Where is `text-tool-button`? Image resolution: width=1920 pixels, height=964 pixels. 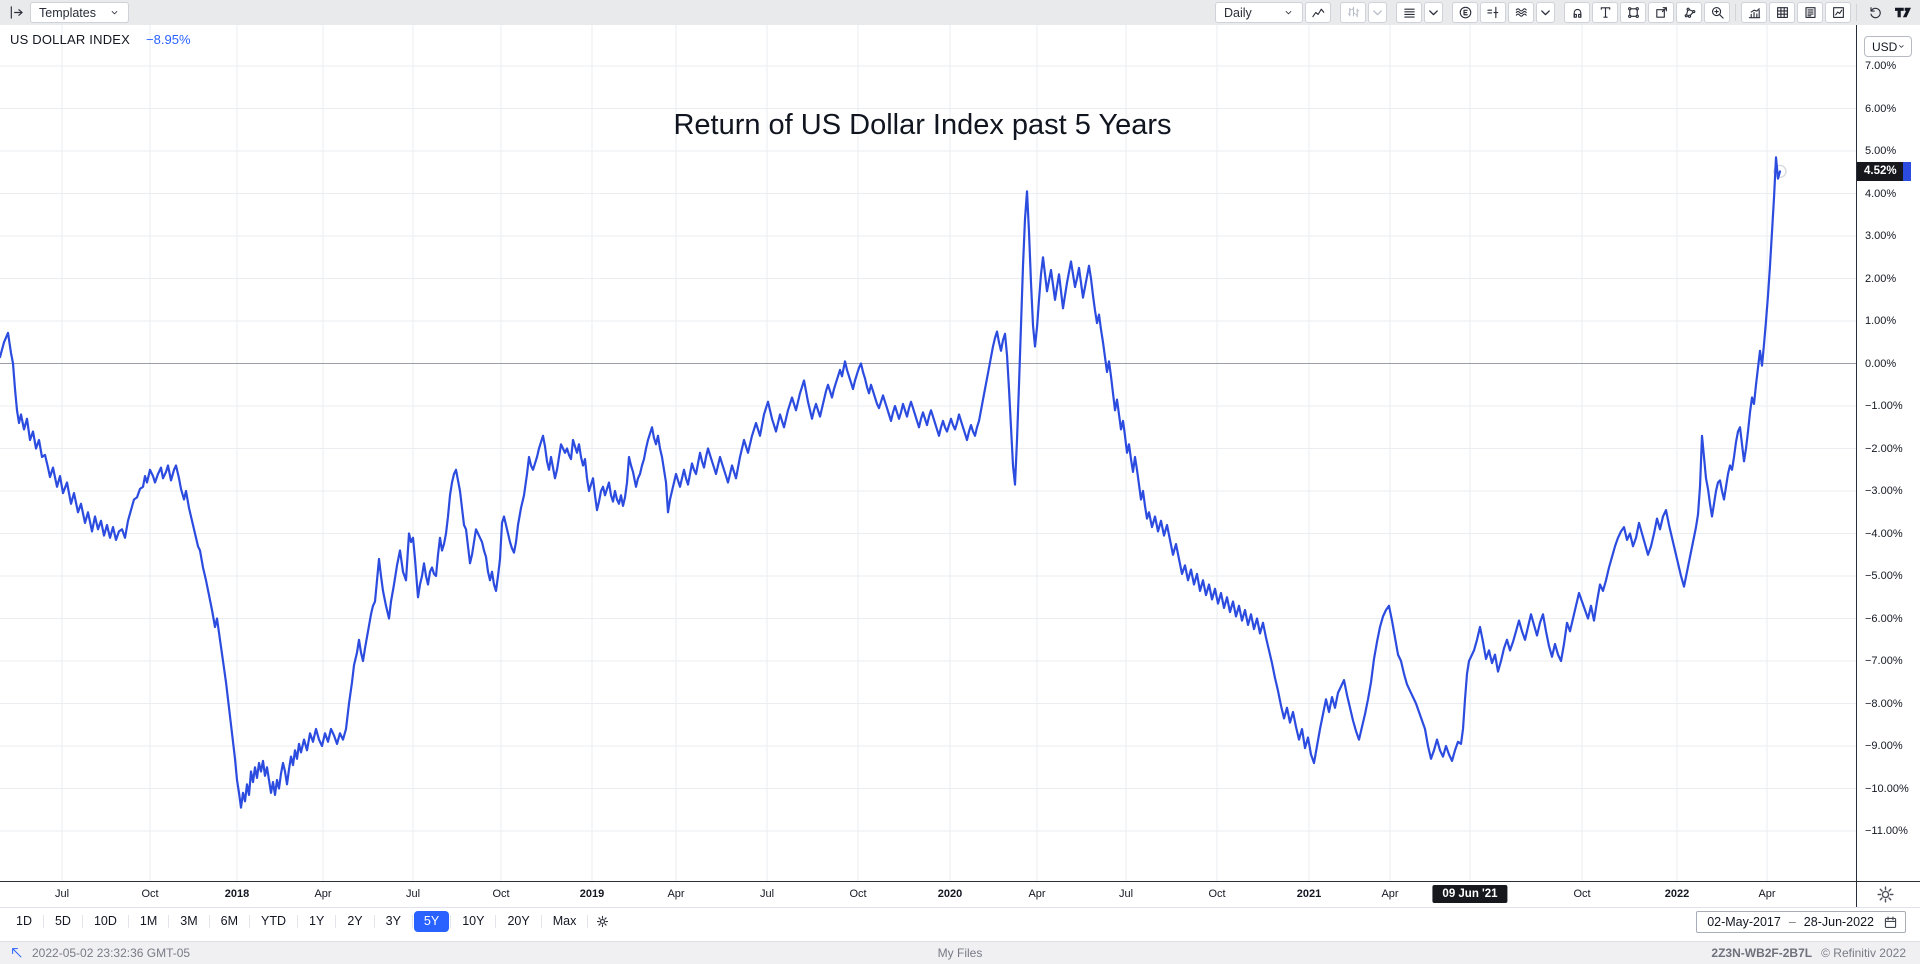
text-tool-button is located at coordinates (1605, 12).